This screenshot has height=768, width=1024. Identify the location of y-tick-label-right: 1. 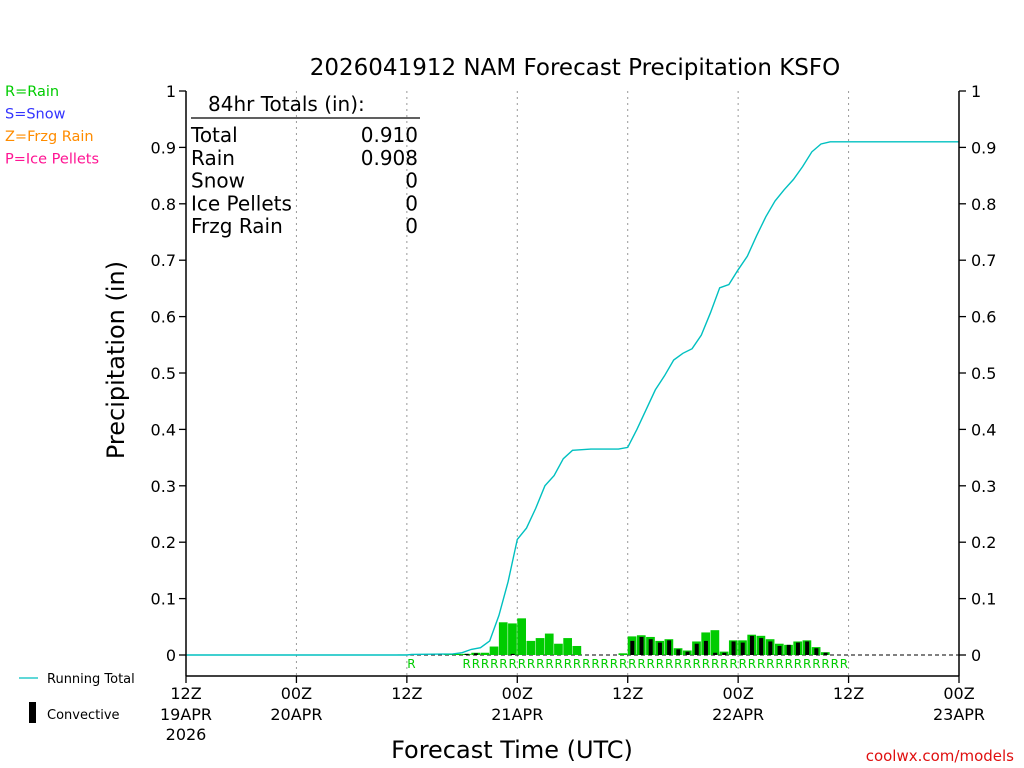
(976, 91).